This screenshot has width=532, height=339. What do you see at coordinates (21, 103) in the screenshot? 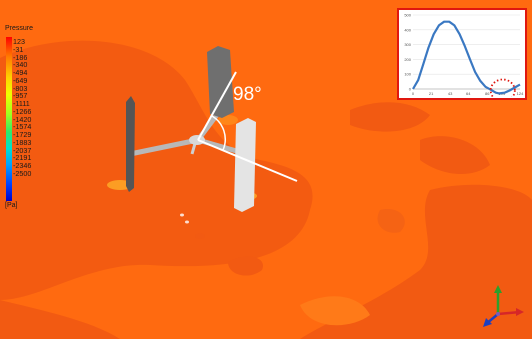
I see `legend-tick: -1111` at bounding box center [21, 103].